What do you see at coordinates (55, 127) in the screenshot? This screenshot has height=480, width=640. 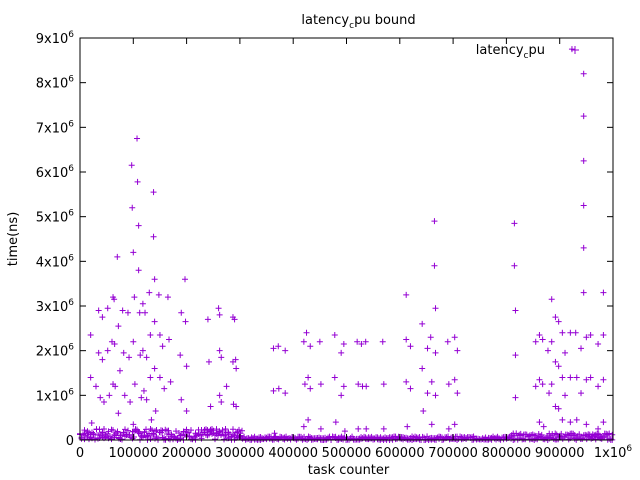 I see `y-tick-label: 7x106` at bounding box center [55, 127].